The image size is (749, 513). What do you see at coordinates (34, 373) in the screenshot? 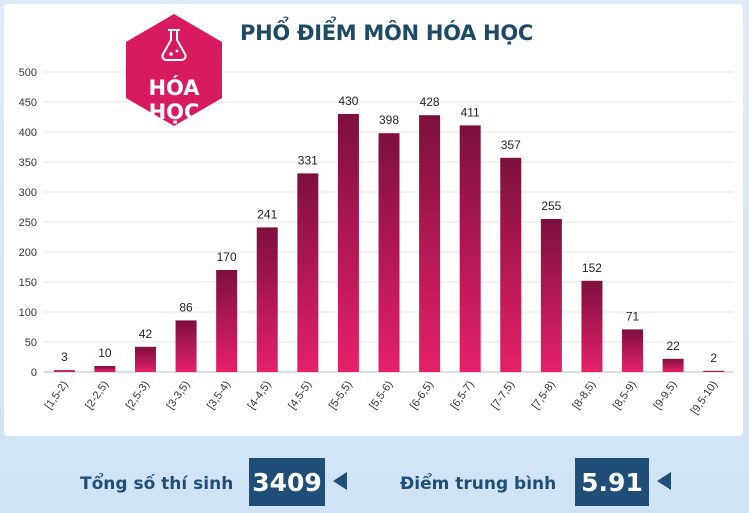
I see `y-tick-label: 0` at bounding box center [34, 373].